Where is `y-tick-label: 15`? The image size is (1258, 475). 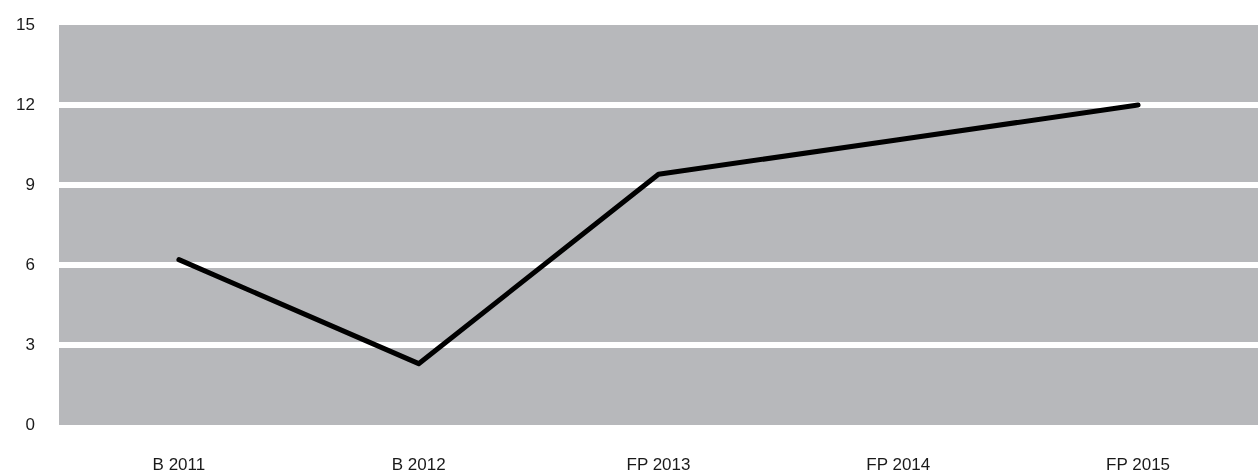 y-tick-label: 15 is located at coordinates (25, 24).